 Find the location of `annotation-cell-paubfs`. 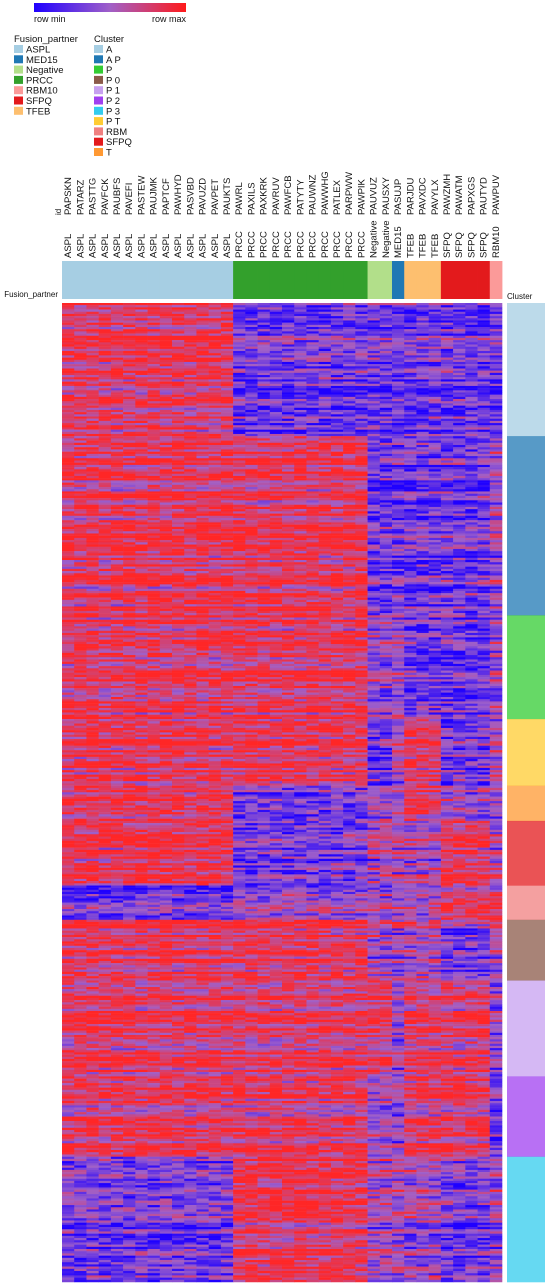

annotation-cell-paubfs is located at coordinates (117, 280).